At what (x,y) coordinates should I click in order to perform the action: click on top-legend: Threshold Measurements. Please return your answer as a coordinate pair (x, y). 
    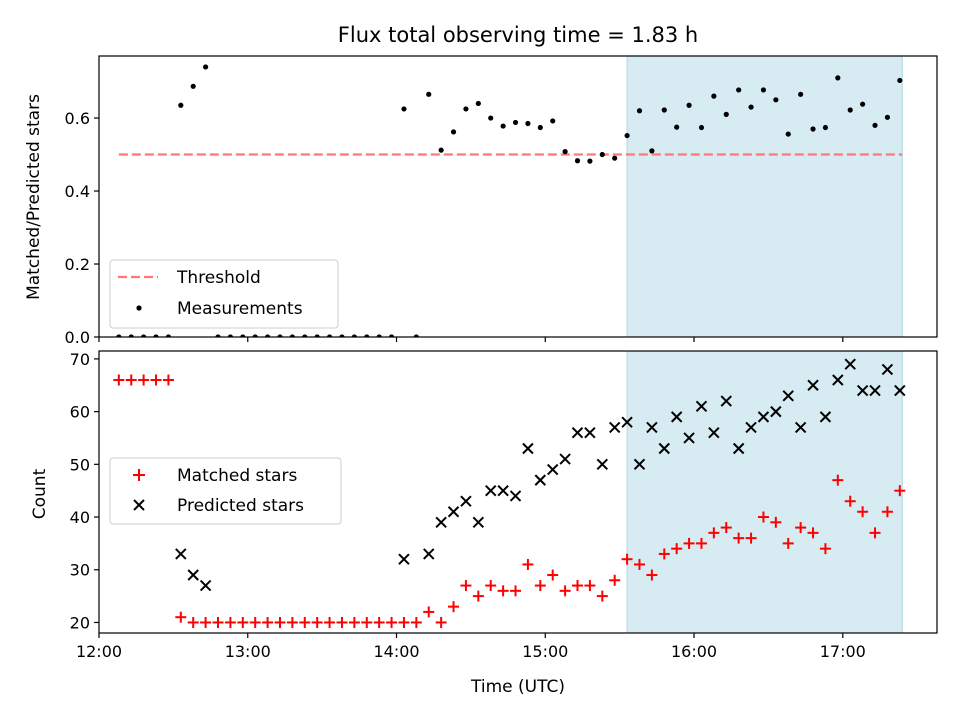
    Looking at the image, I should click on (224, 294).